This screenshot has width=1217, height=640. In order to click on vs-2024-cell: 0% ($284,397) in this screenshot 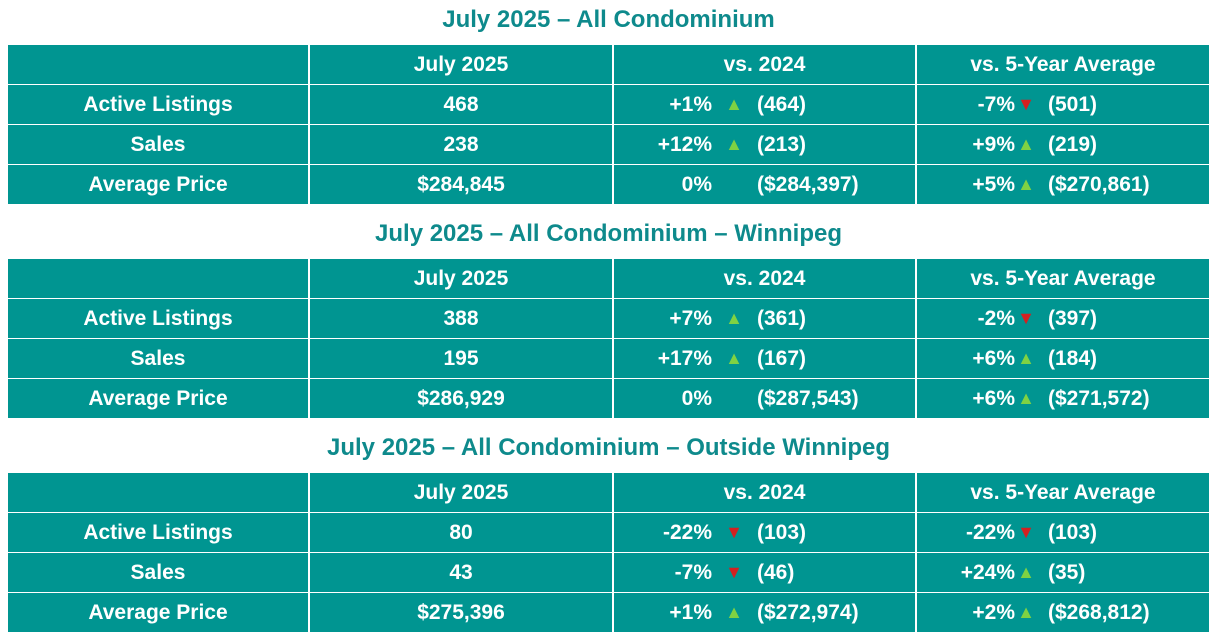, I will do `click(764, 184)`.